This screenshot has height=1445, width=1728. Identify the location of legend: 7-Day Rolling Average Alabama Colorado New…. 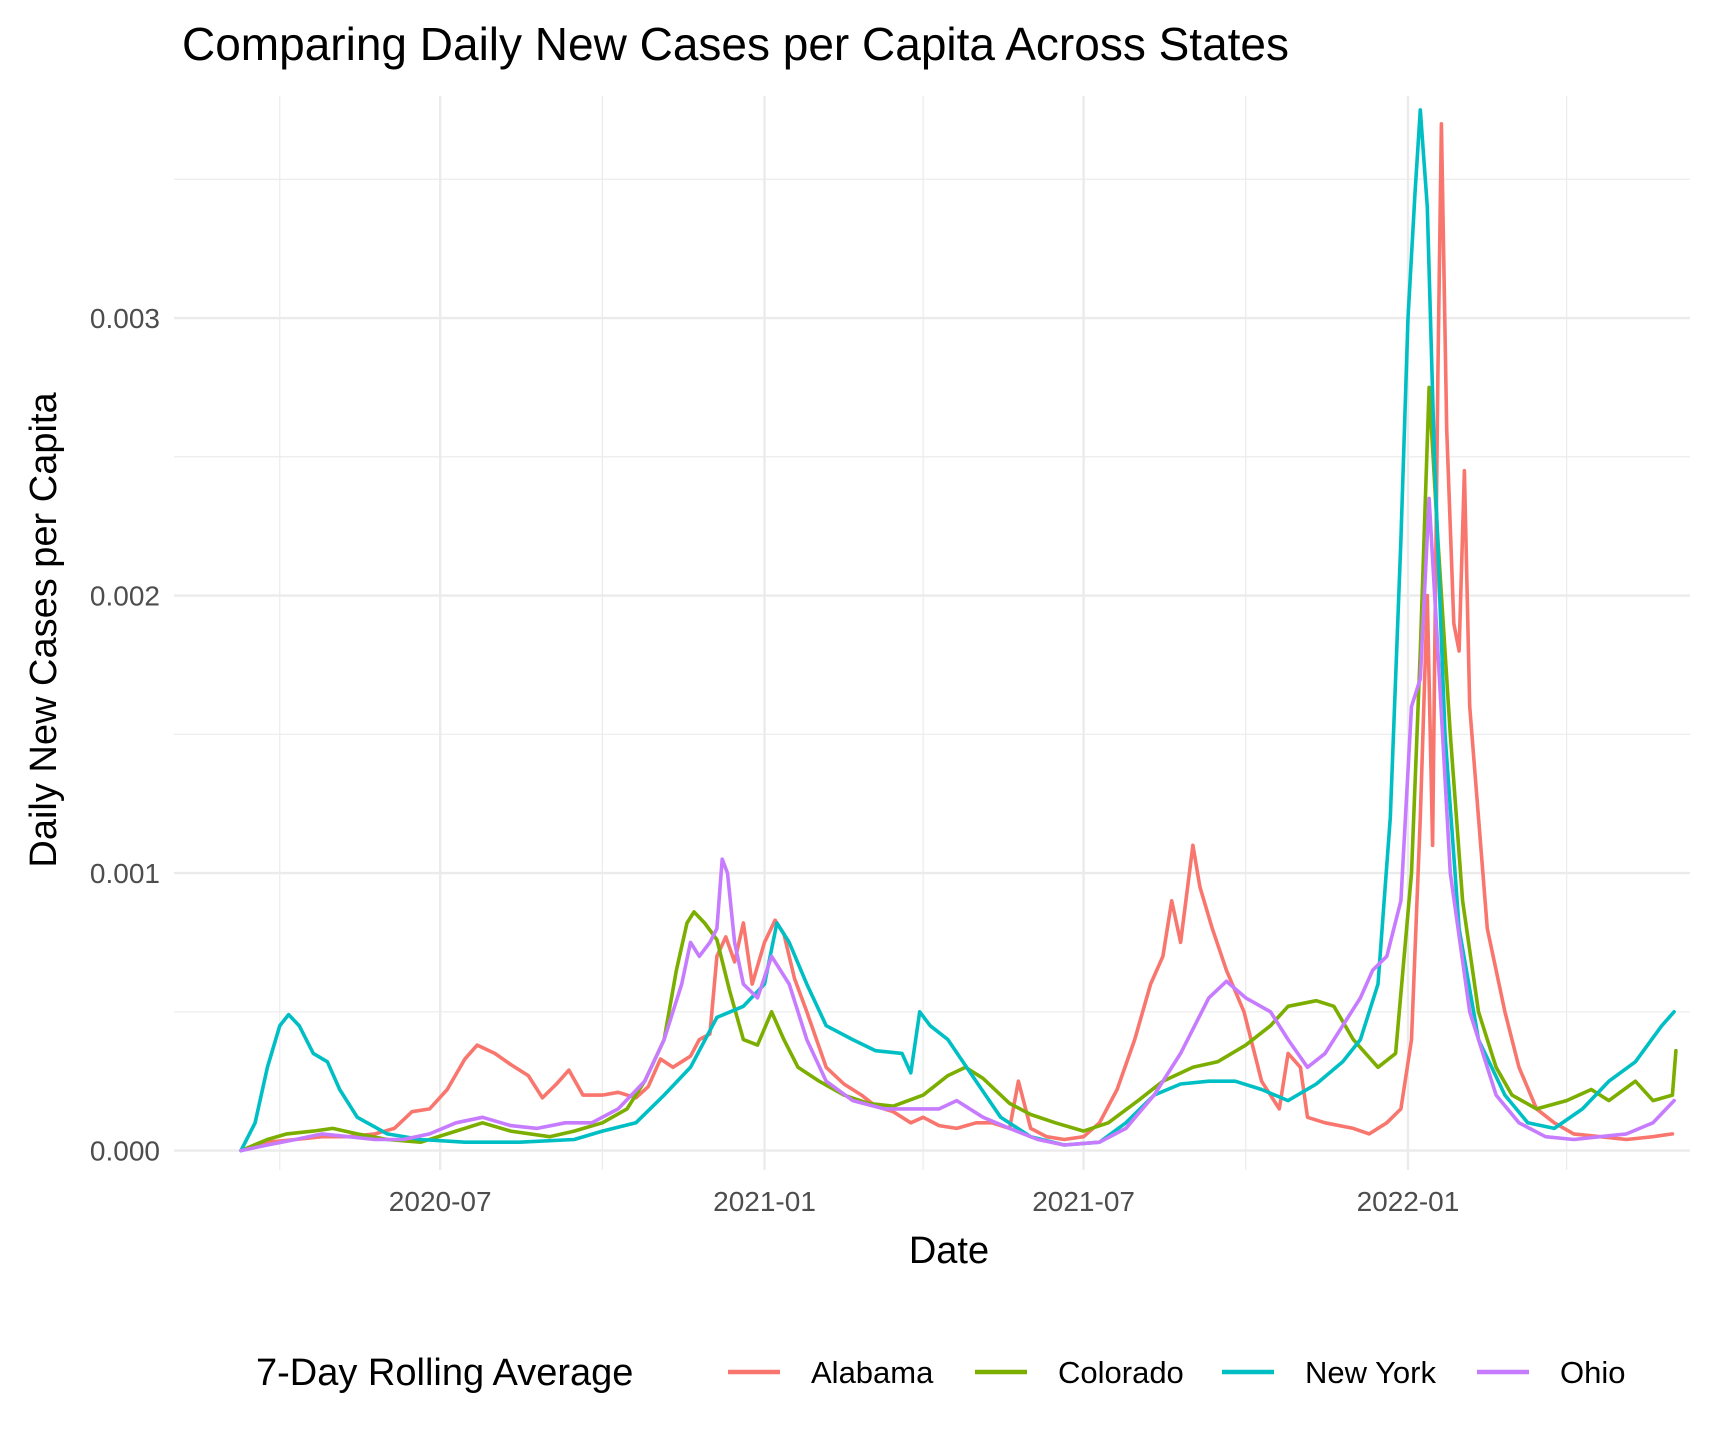
(940, 1373).